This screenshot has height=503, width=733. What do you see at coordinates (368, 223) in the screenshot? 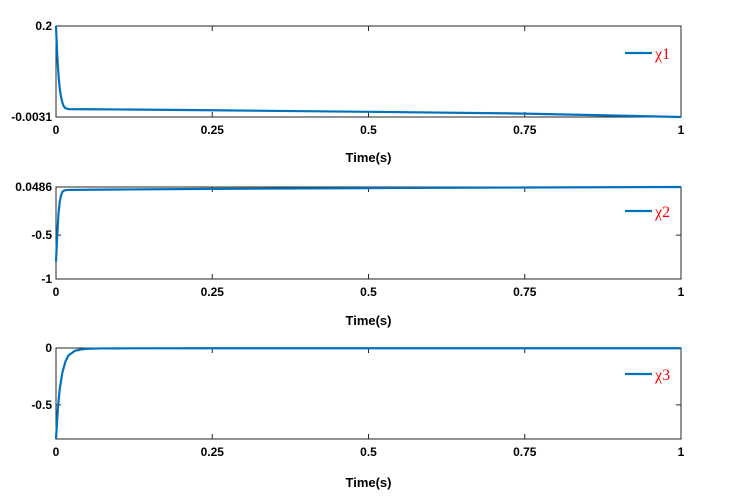
I see `series-line` at bounding box center [368, 223].